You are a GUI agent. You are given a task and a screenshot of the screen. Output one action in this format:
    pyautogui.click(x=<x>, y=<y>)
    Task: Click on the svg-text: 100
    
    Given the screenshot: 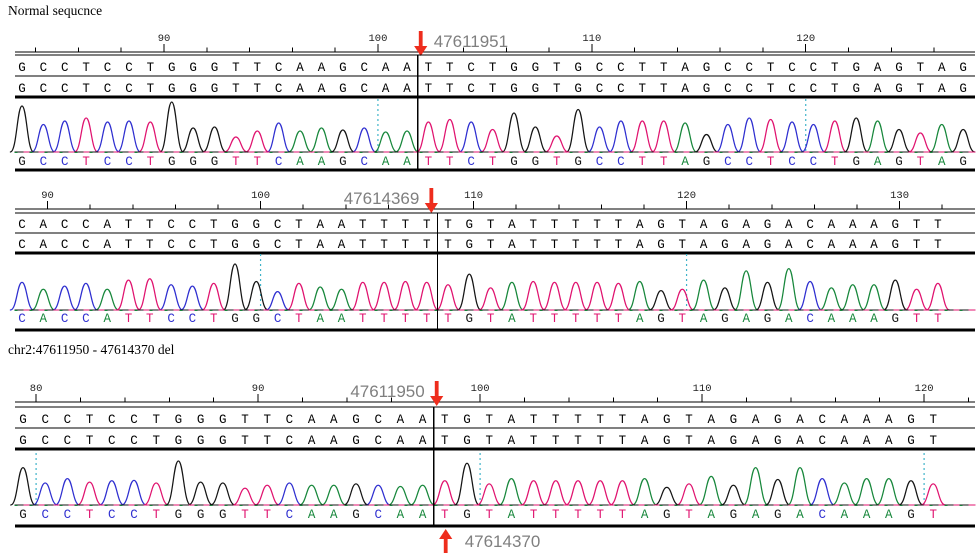 What is the action you would take?
    pyautogui.click(x=480, y=389)
    